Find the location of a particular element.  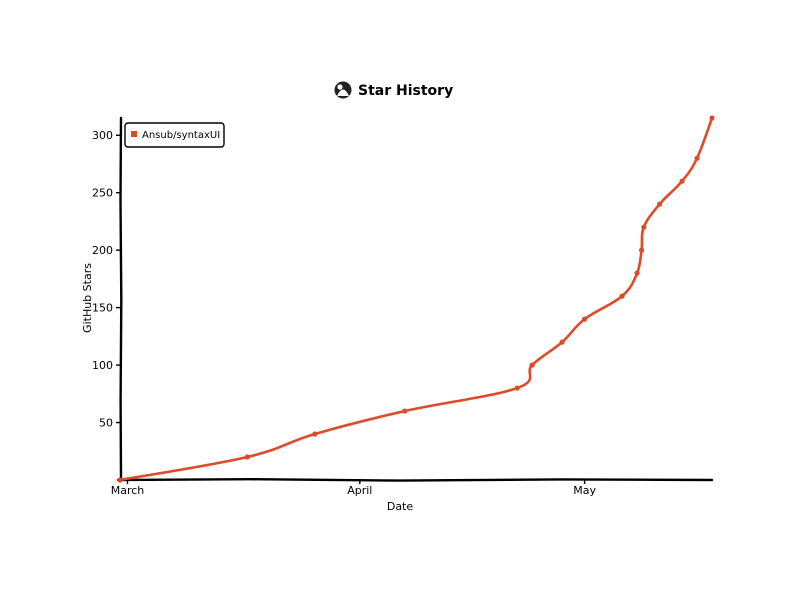

chart-title-group: Star History is located at coordinates (393, 90).